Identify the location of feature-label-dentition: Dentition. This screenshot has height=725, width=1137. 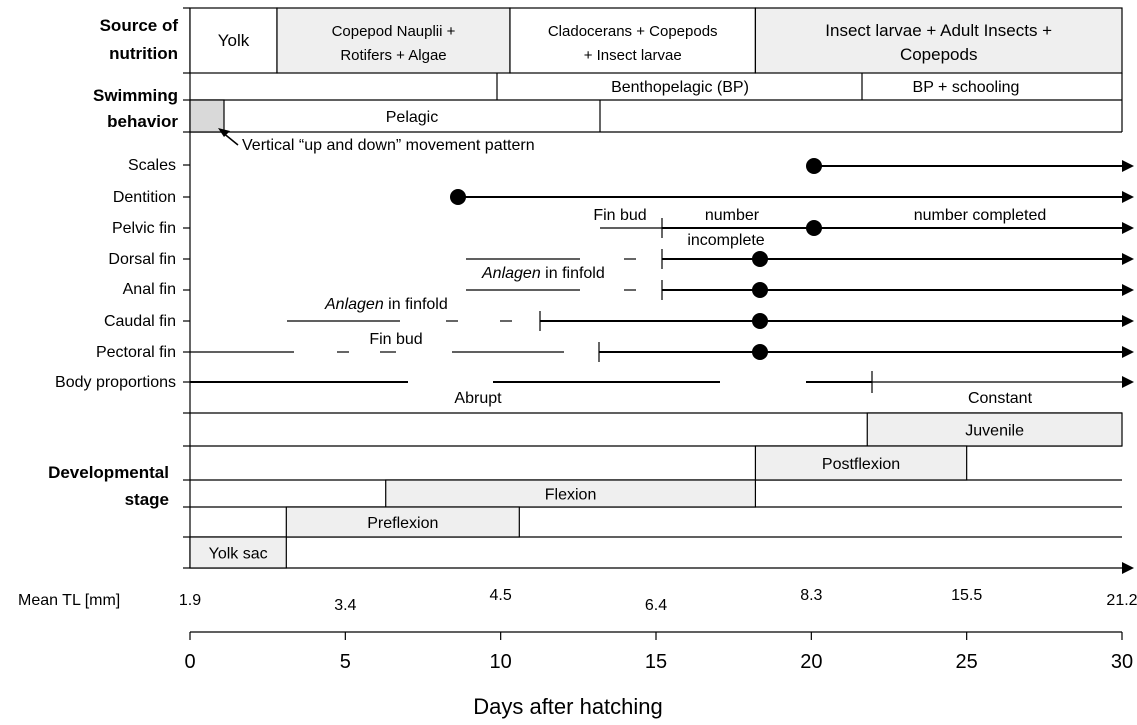
(144, 197).